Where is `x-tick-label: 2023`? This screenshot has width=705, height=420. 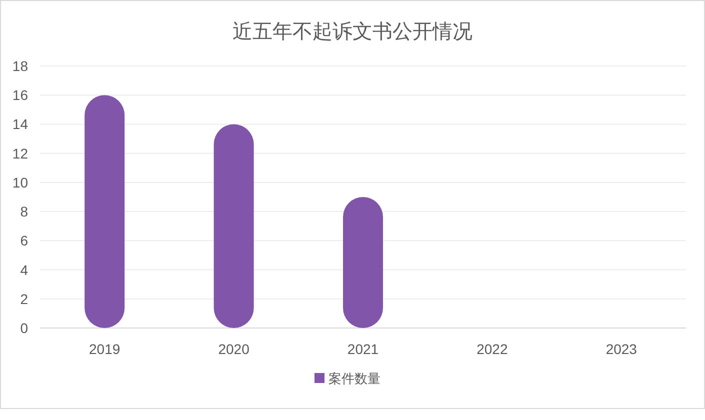
x-tick-label: 2023 is located at coordinates (622, 349).